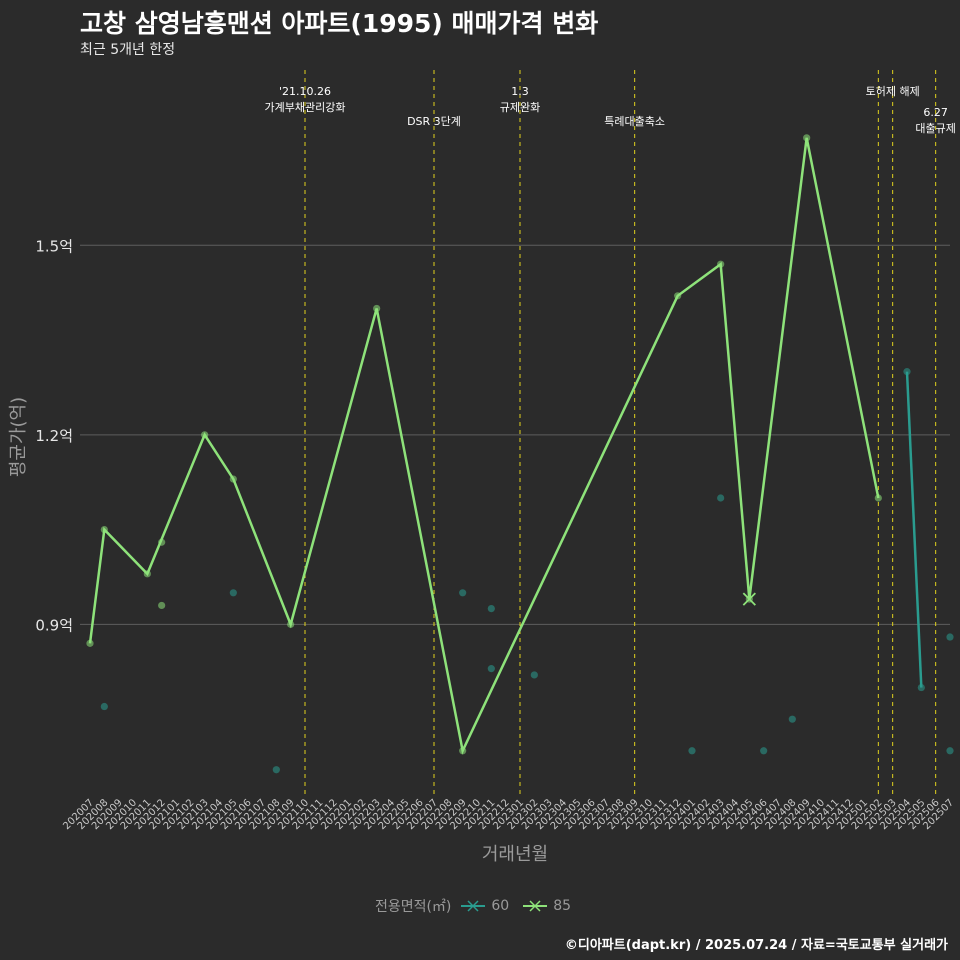 This screenshot has width=960, height=960. Describe the element at coordinates (473, 906) in the screenshot. I see `legend-key-60-icon` at that location.